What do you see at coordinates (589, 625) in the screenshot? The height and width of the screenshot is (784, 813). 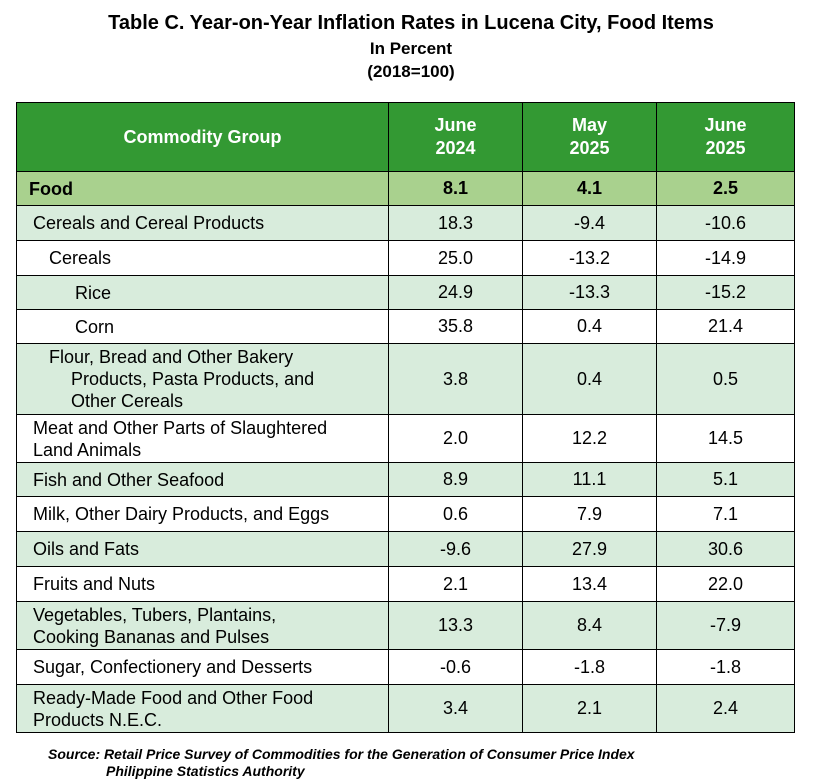 I see `cell-may-2025: 8.4` at bounding box center [589, 625].